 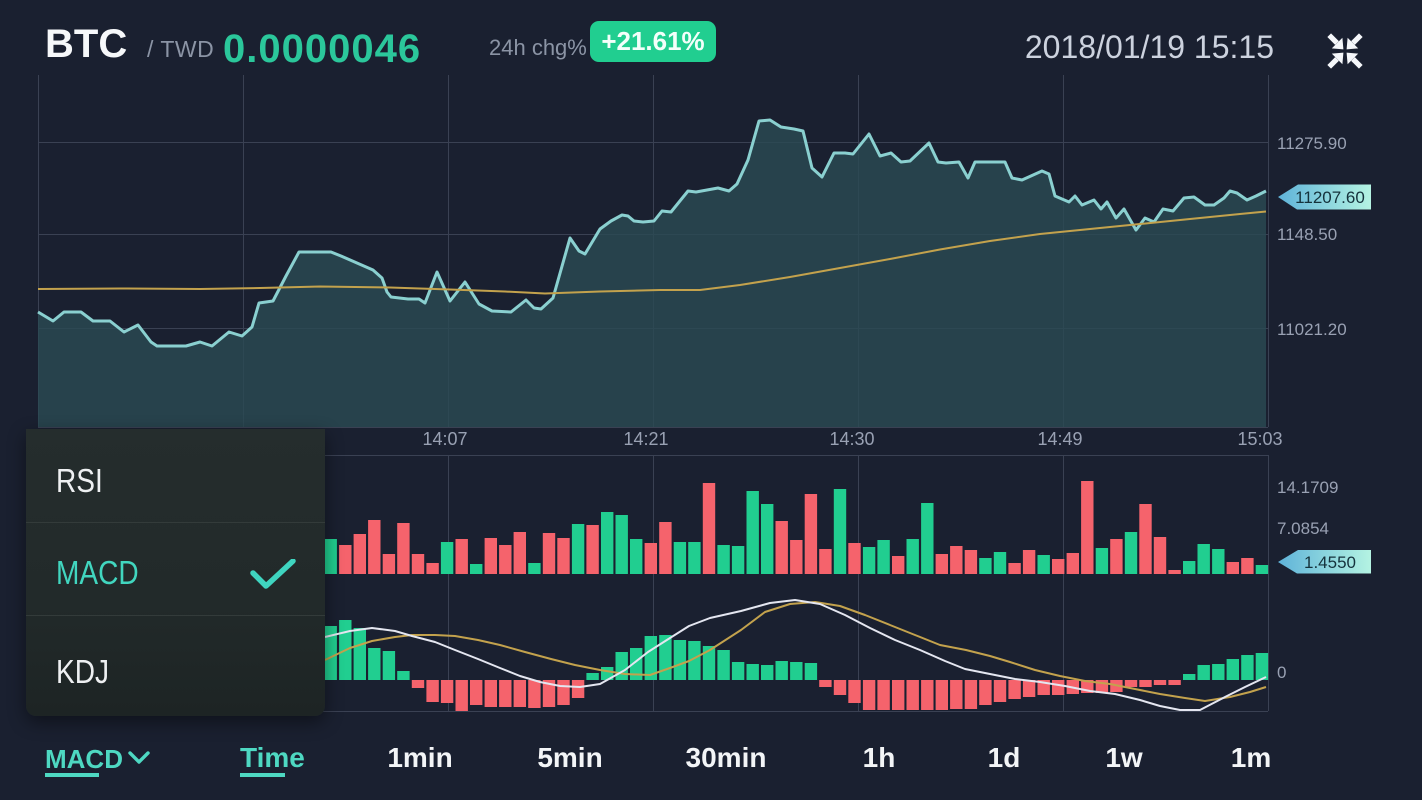 I want to click on svg-text: 14:30, so click(x=851, y=439).